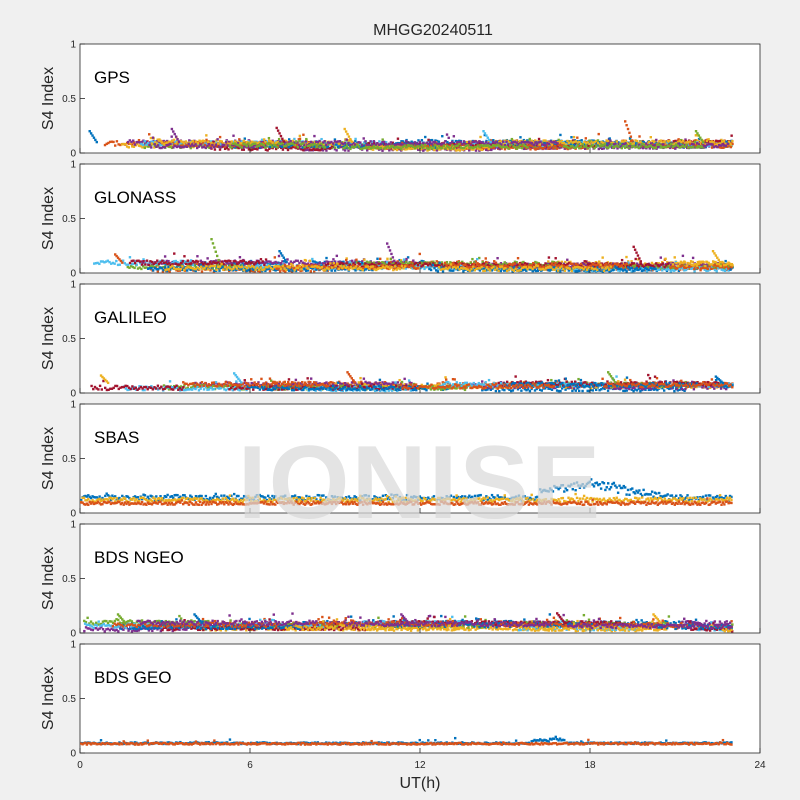 The width and height of the screenshot is (800, 800). Describe the element at coordinates (433, 30) in the screenshot. I see `chart-title: MHGG20240511` at that location.